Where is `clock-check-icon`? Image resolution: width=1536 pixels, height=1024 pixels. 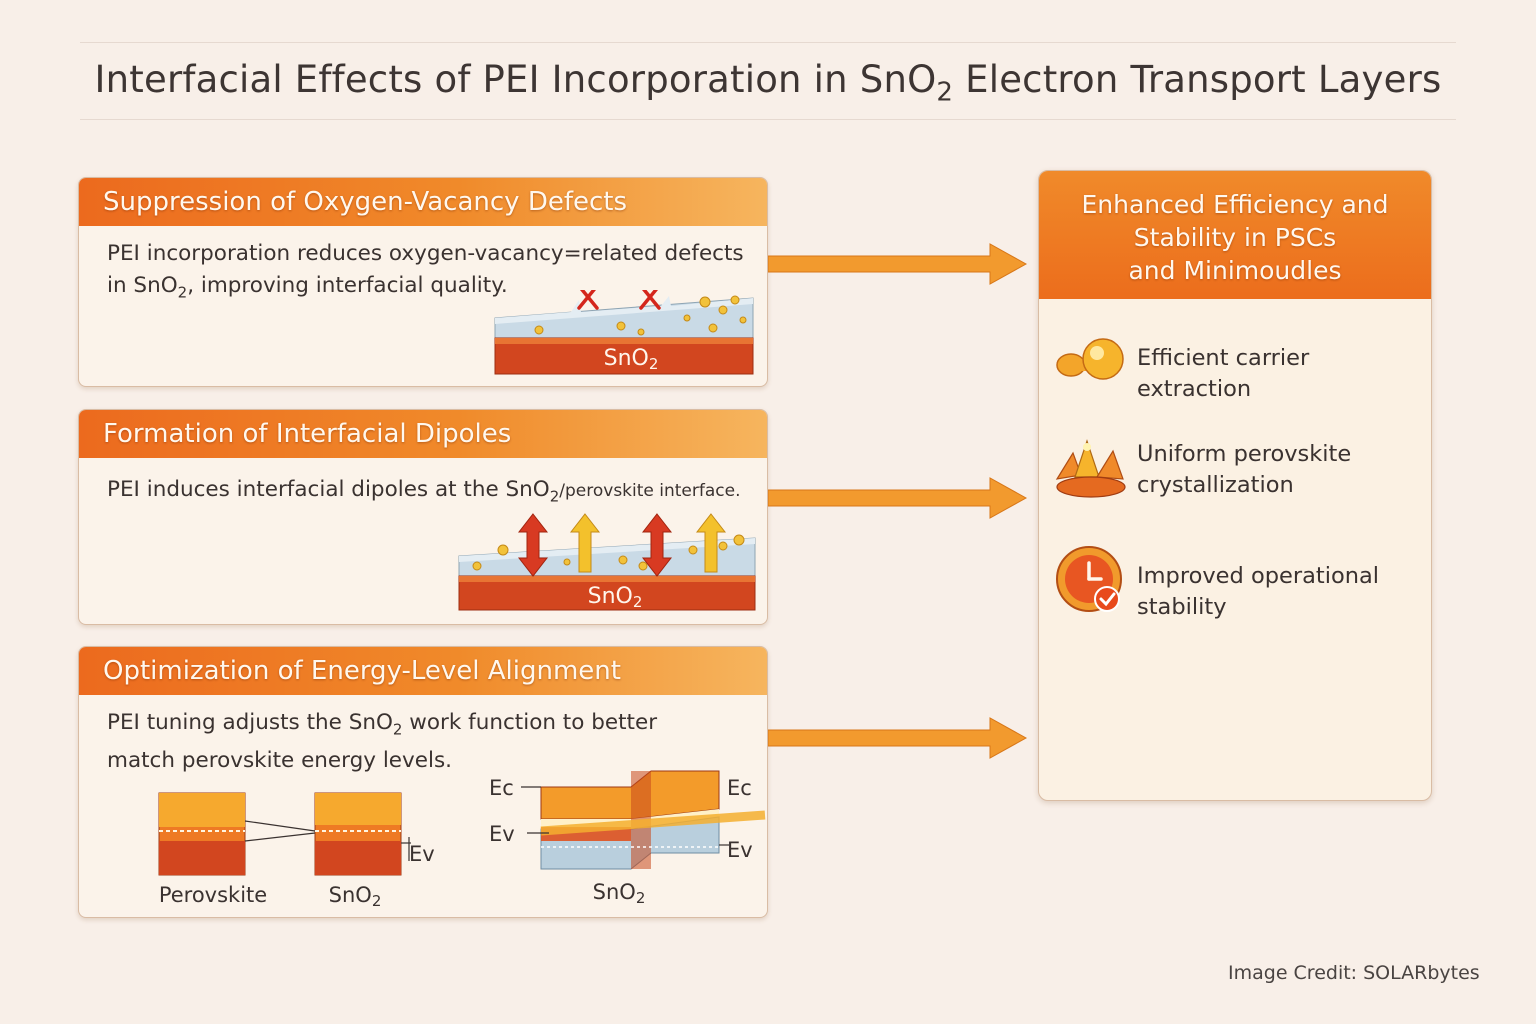 clock-check-icon is located at coordinates (1089, 579).